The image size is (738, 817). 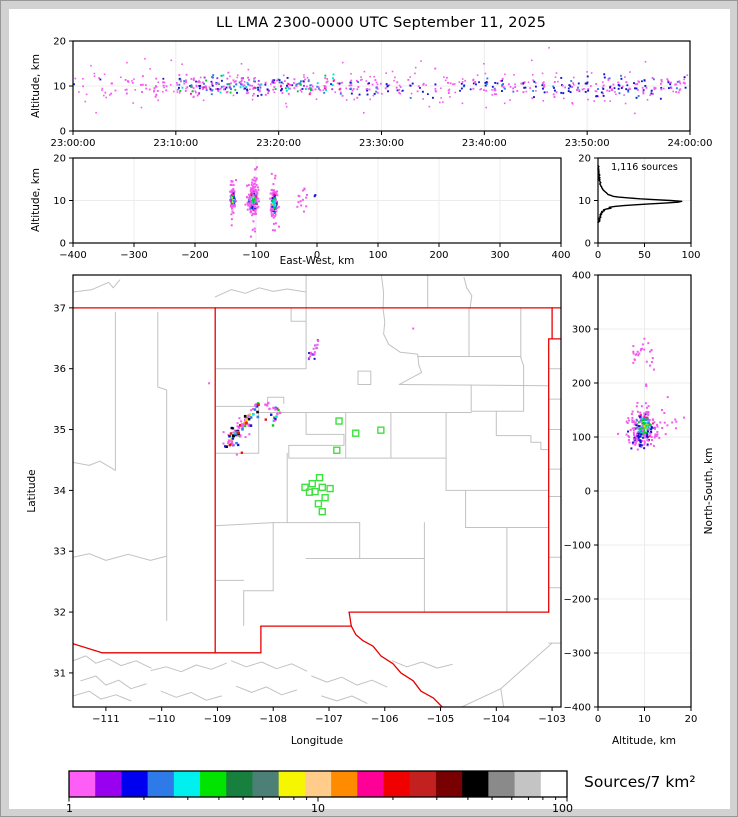 I want to click on svg-text: −107, so click(x=328, y=719).